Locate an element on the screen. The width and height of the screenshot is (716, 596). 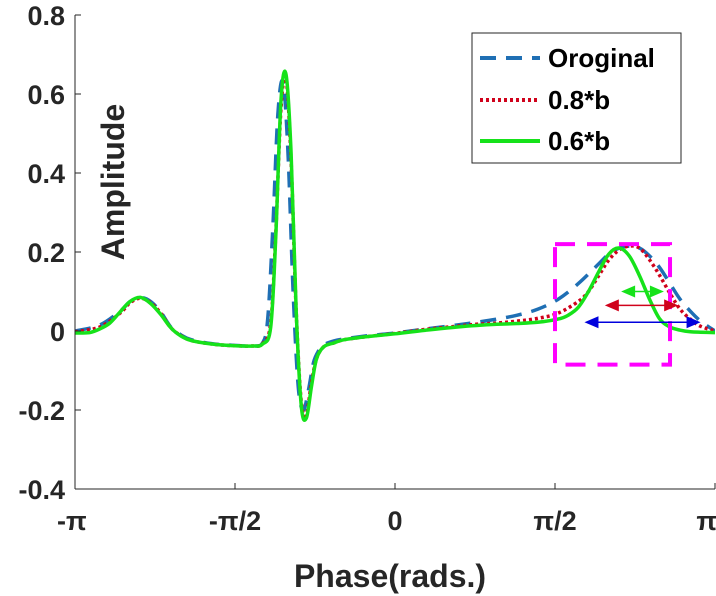
x-axis-label: Phase(rads.) is located at coordinates (390, 576).